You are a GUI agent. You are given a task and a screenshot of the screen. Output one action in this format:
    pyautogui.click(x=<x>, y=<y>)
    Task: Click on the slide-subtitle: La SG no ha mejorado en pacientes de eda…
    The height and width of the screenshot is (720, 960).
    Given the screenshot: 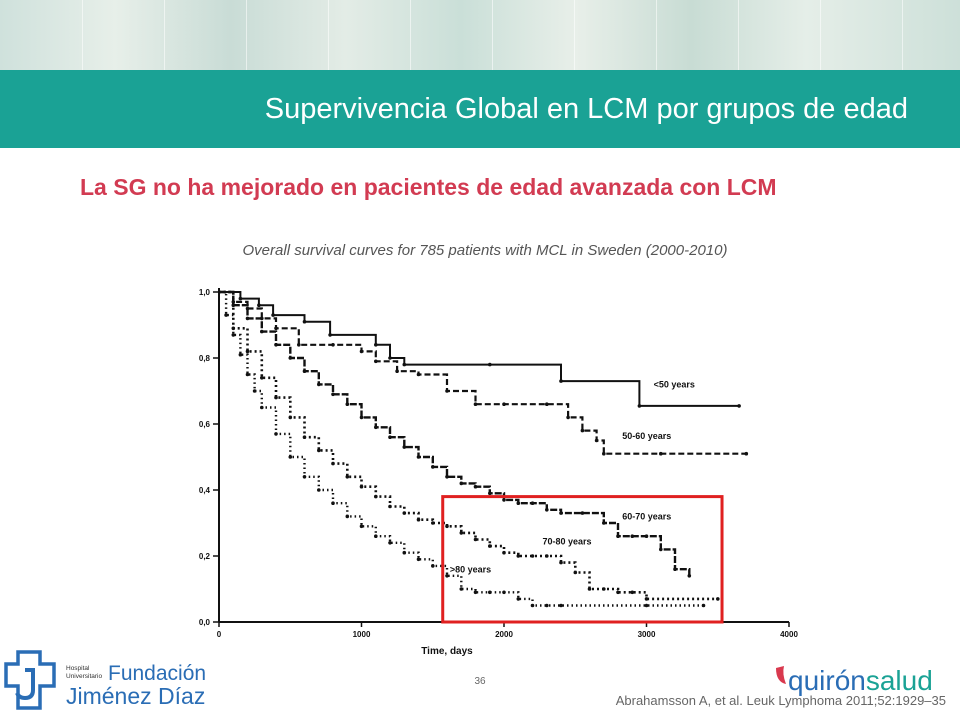 What is the action you would take?
    pyautogui.click(x=428, y=187)
    